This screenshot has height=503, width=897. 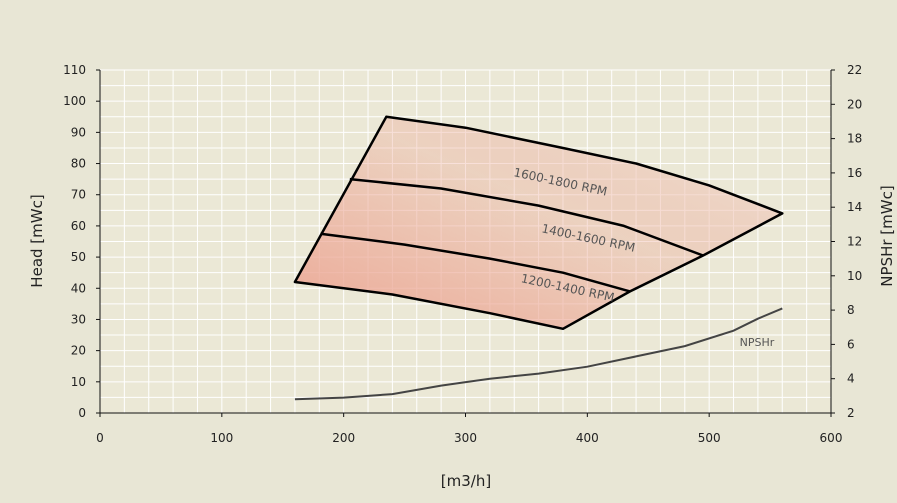 I want to click on y2-tick-label: 14, so click(x=854, y=207).